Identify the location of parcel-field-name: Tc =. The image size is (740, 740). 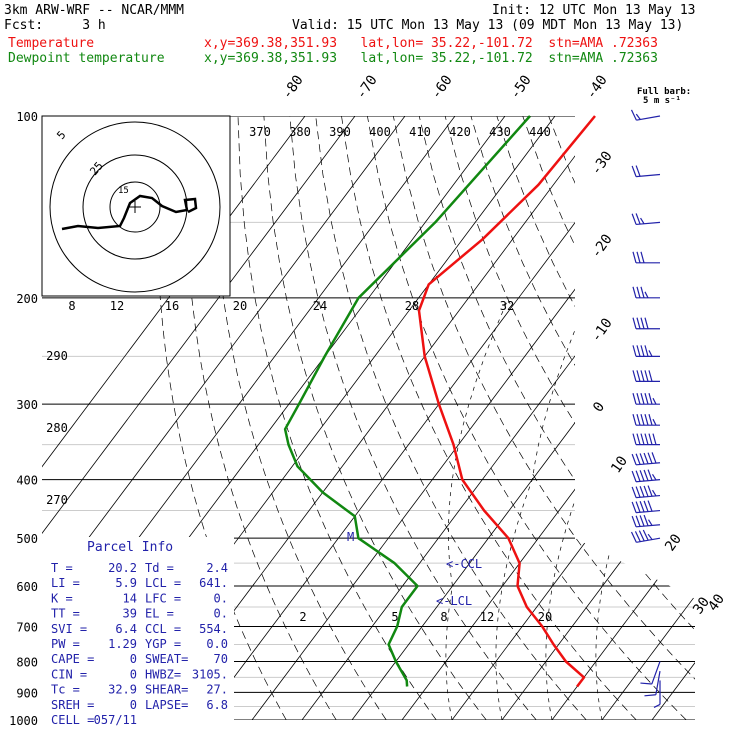
(65, 690).